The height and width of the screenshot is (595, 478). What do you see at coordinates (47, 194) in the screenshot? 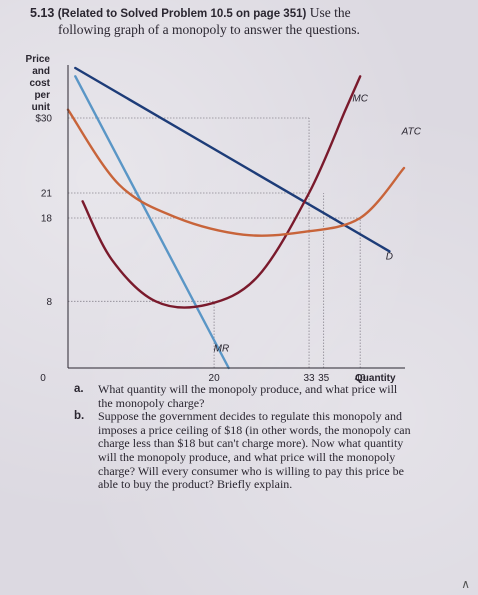
I see `y-tick-label: 21` at bounding box center [47, 194].